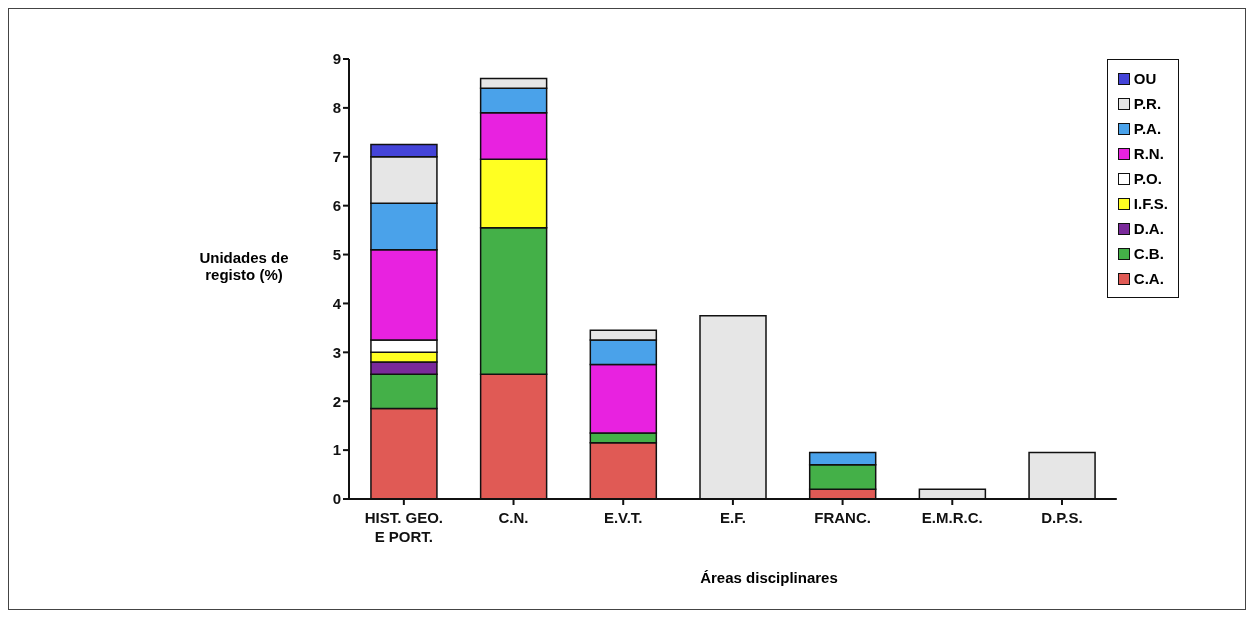 The height and width of the screenshot is (625, 1254). Describe the element at coordinates (623, 517) in the screenshot. I see `x-tick-label: E.V.T.` at that location.